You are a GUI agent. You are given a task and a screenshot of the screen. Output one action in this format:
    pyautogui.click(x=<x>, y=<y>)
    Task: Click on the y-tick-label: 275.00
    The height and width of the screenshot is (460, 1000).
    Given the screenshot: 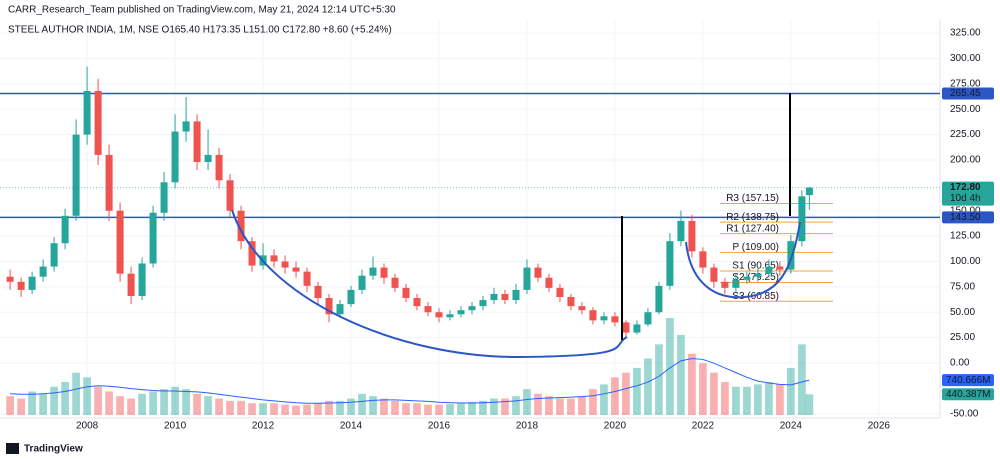 What is the action you would take?
    pyautogui.click(x=965, y=83)
    